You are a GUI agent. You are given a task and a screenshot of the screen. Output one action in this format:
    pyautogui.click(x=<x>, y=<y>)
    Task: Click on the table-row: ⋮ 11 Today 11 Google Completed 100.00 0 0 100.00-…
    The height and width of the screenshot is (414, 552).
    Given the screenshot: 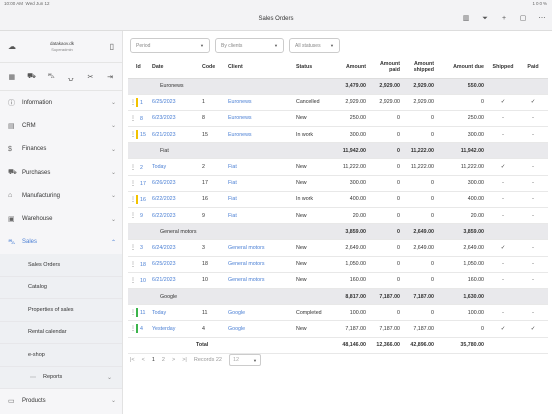 What is the action you would take?
    pyautogui.click(x=338, y=313)
    